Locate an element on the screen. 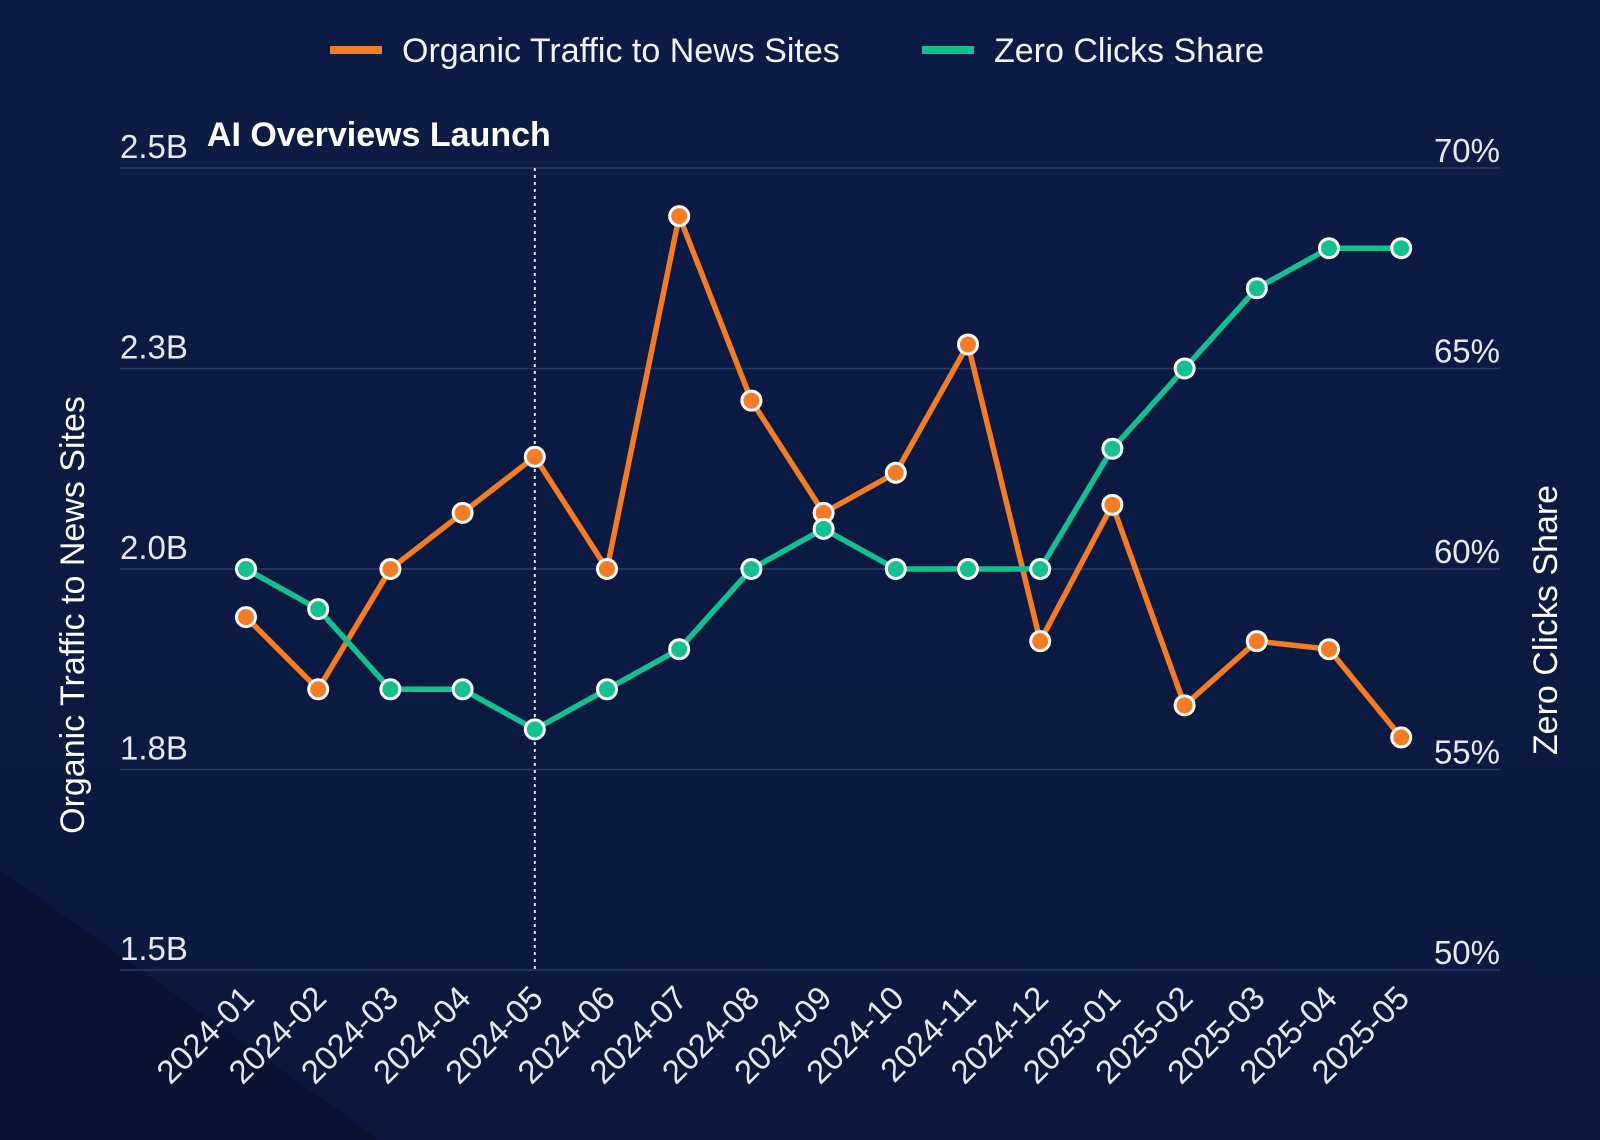 Image resolution: width=1600 pixels, height=1140 pixels. right-axis-ticks: 50% 55% 60% 65% 70% is located at coordinates (1467, 551).